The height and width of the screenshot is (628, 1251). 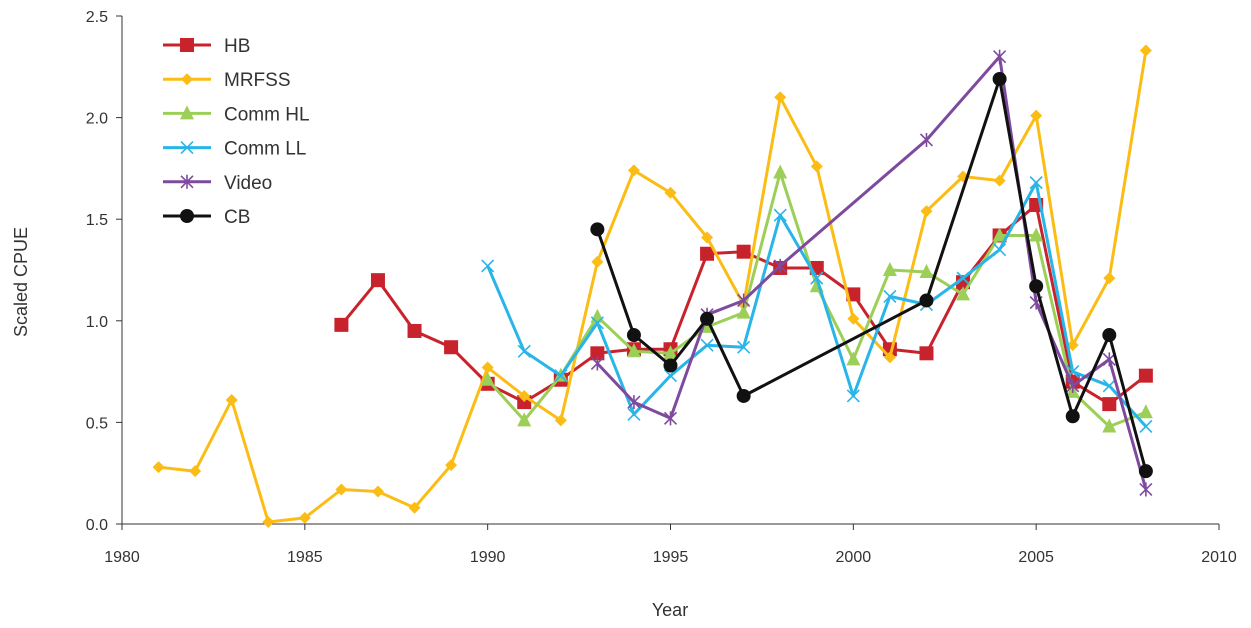 What do you see at coordinates (488, 557) in the screenshot?
I see `x-tick-label: 1990` at bounding box center [488, 557].